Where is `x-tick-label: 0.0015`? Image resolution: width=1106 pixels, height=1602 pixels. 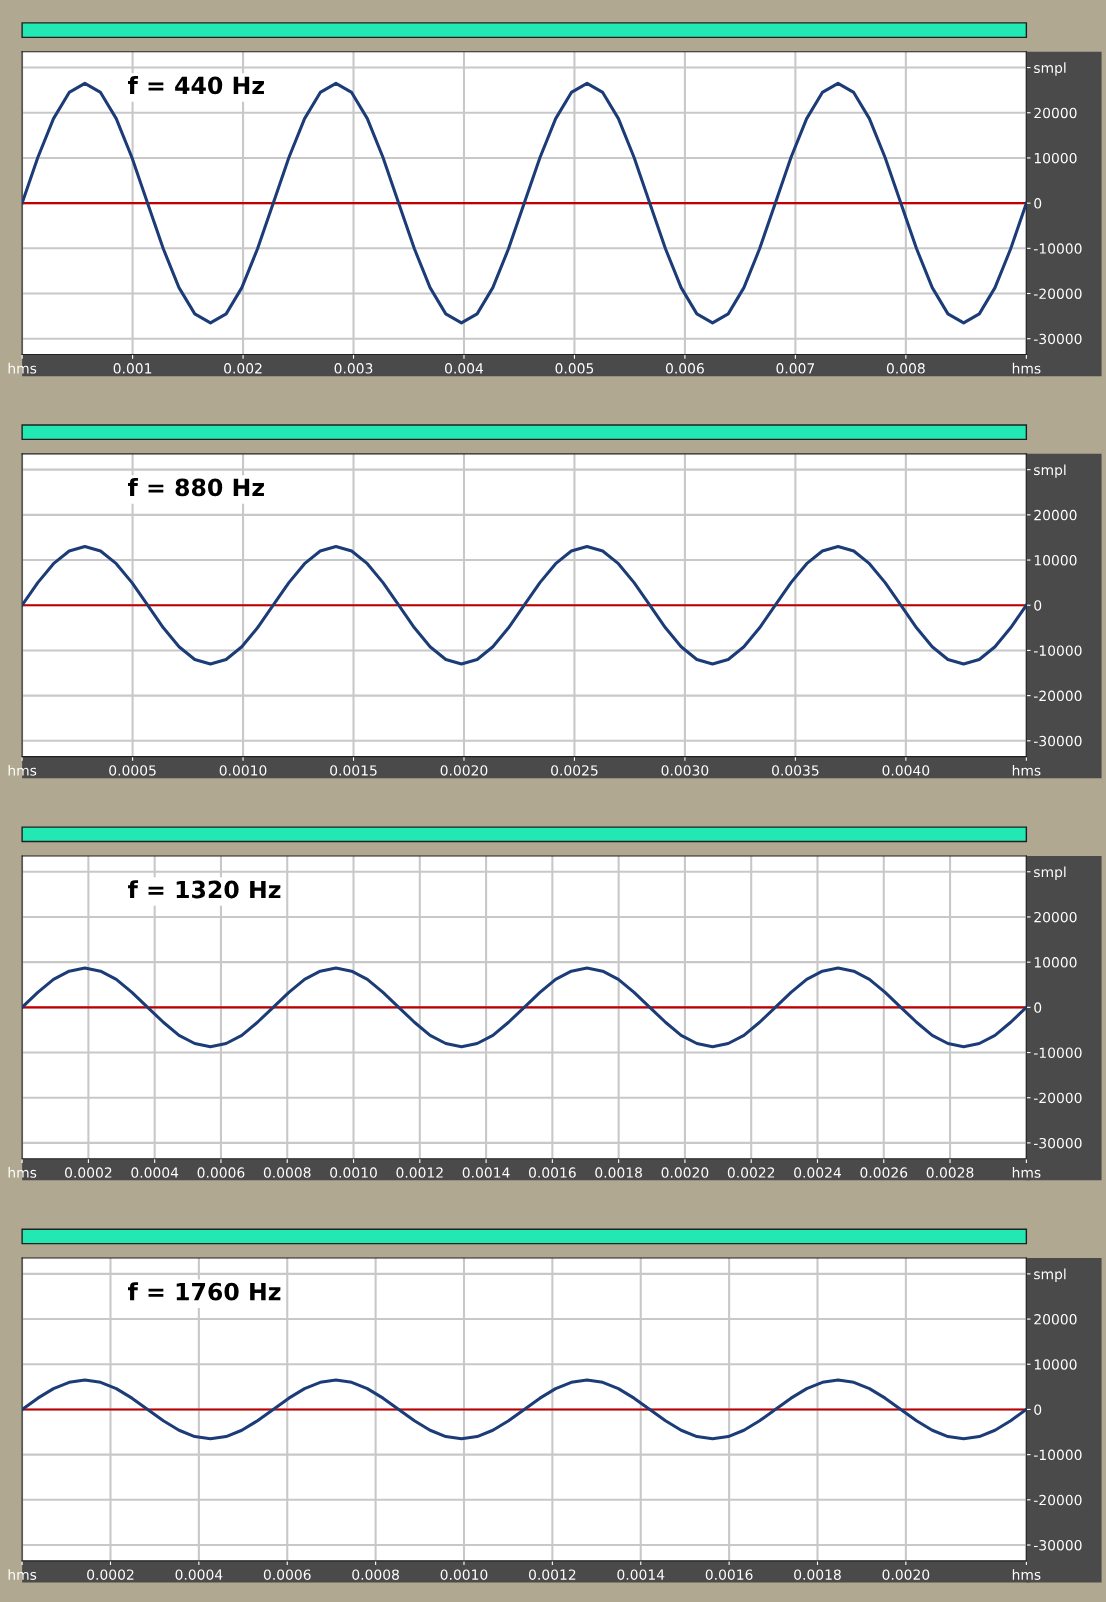
x-tick-label: 0.0015 is located at coordinates (353, 770).